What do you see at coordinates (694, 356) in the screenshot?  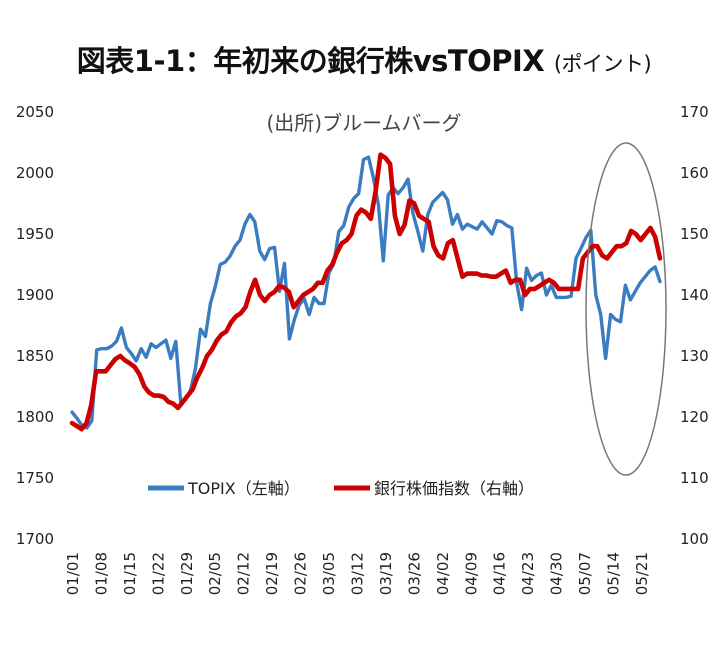 I see `right-axis-tick-label: 130` at bounding box center [694, 356].